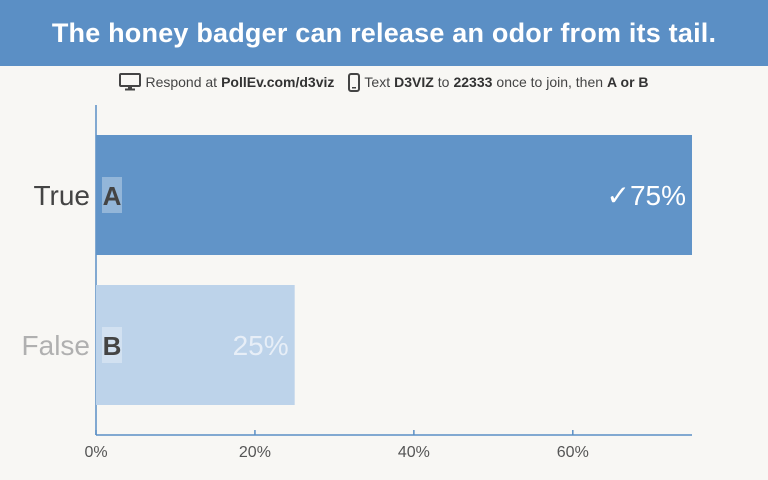 The image size is (768, 480). I want to click on value-label: 25%, so click(261, 345).